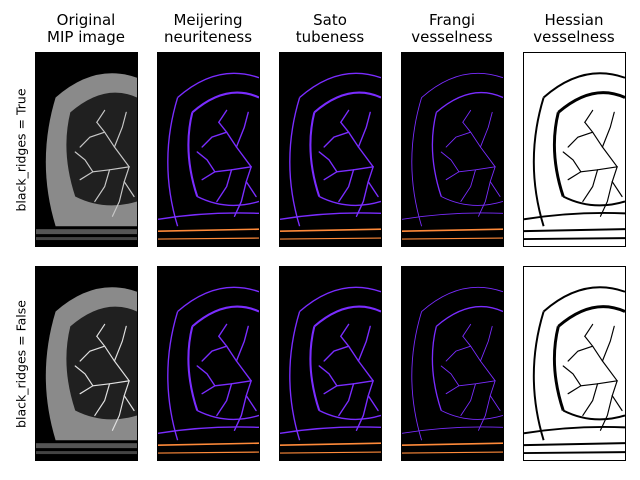 The width and height of the screenshot is (640, 480). Describe the element at coordinates (86, 363) in the screenshot. I see `panel-original-black-ridges-false` at that location.